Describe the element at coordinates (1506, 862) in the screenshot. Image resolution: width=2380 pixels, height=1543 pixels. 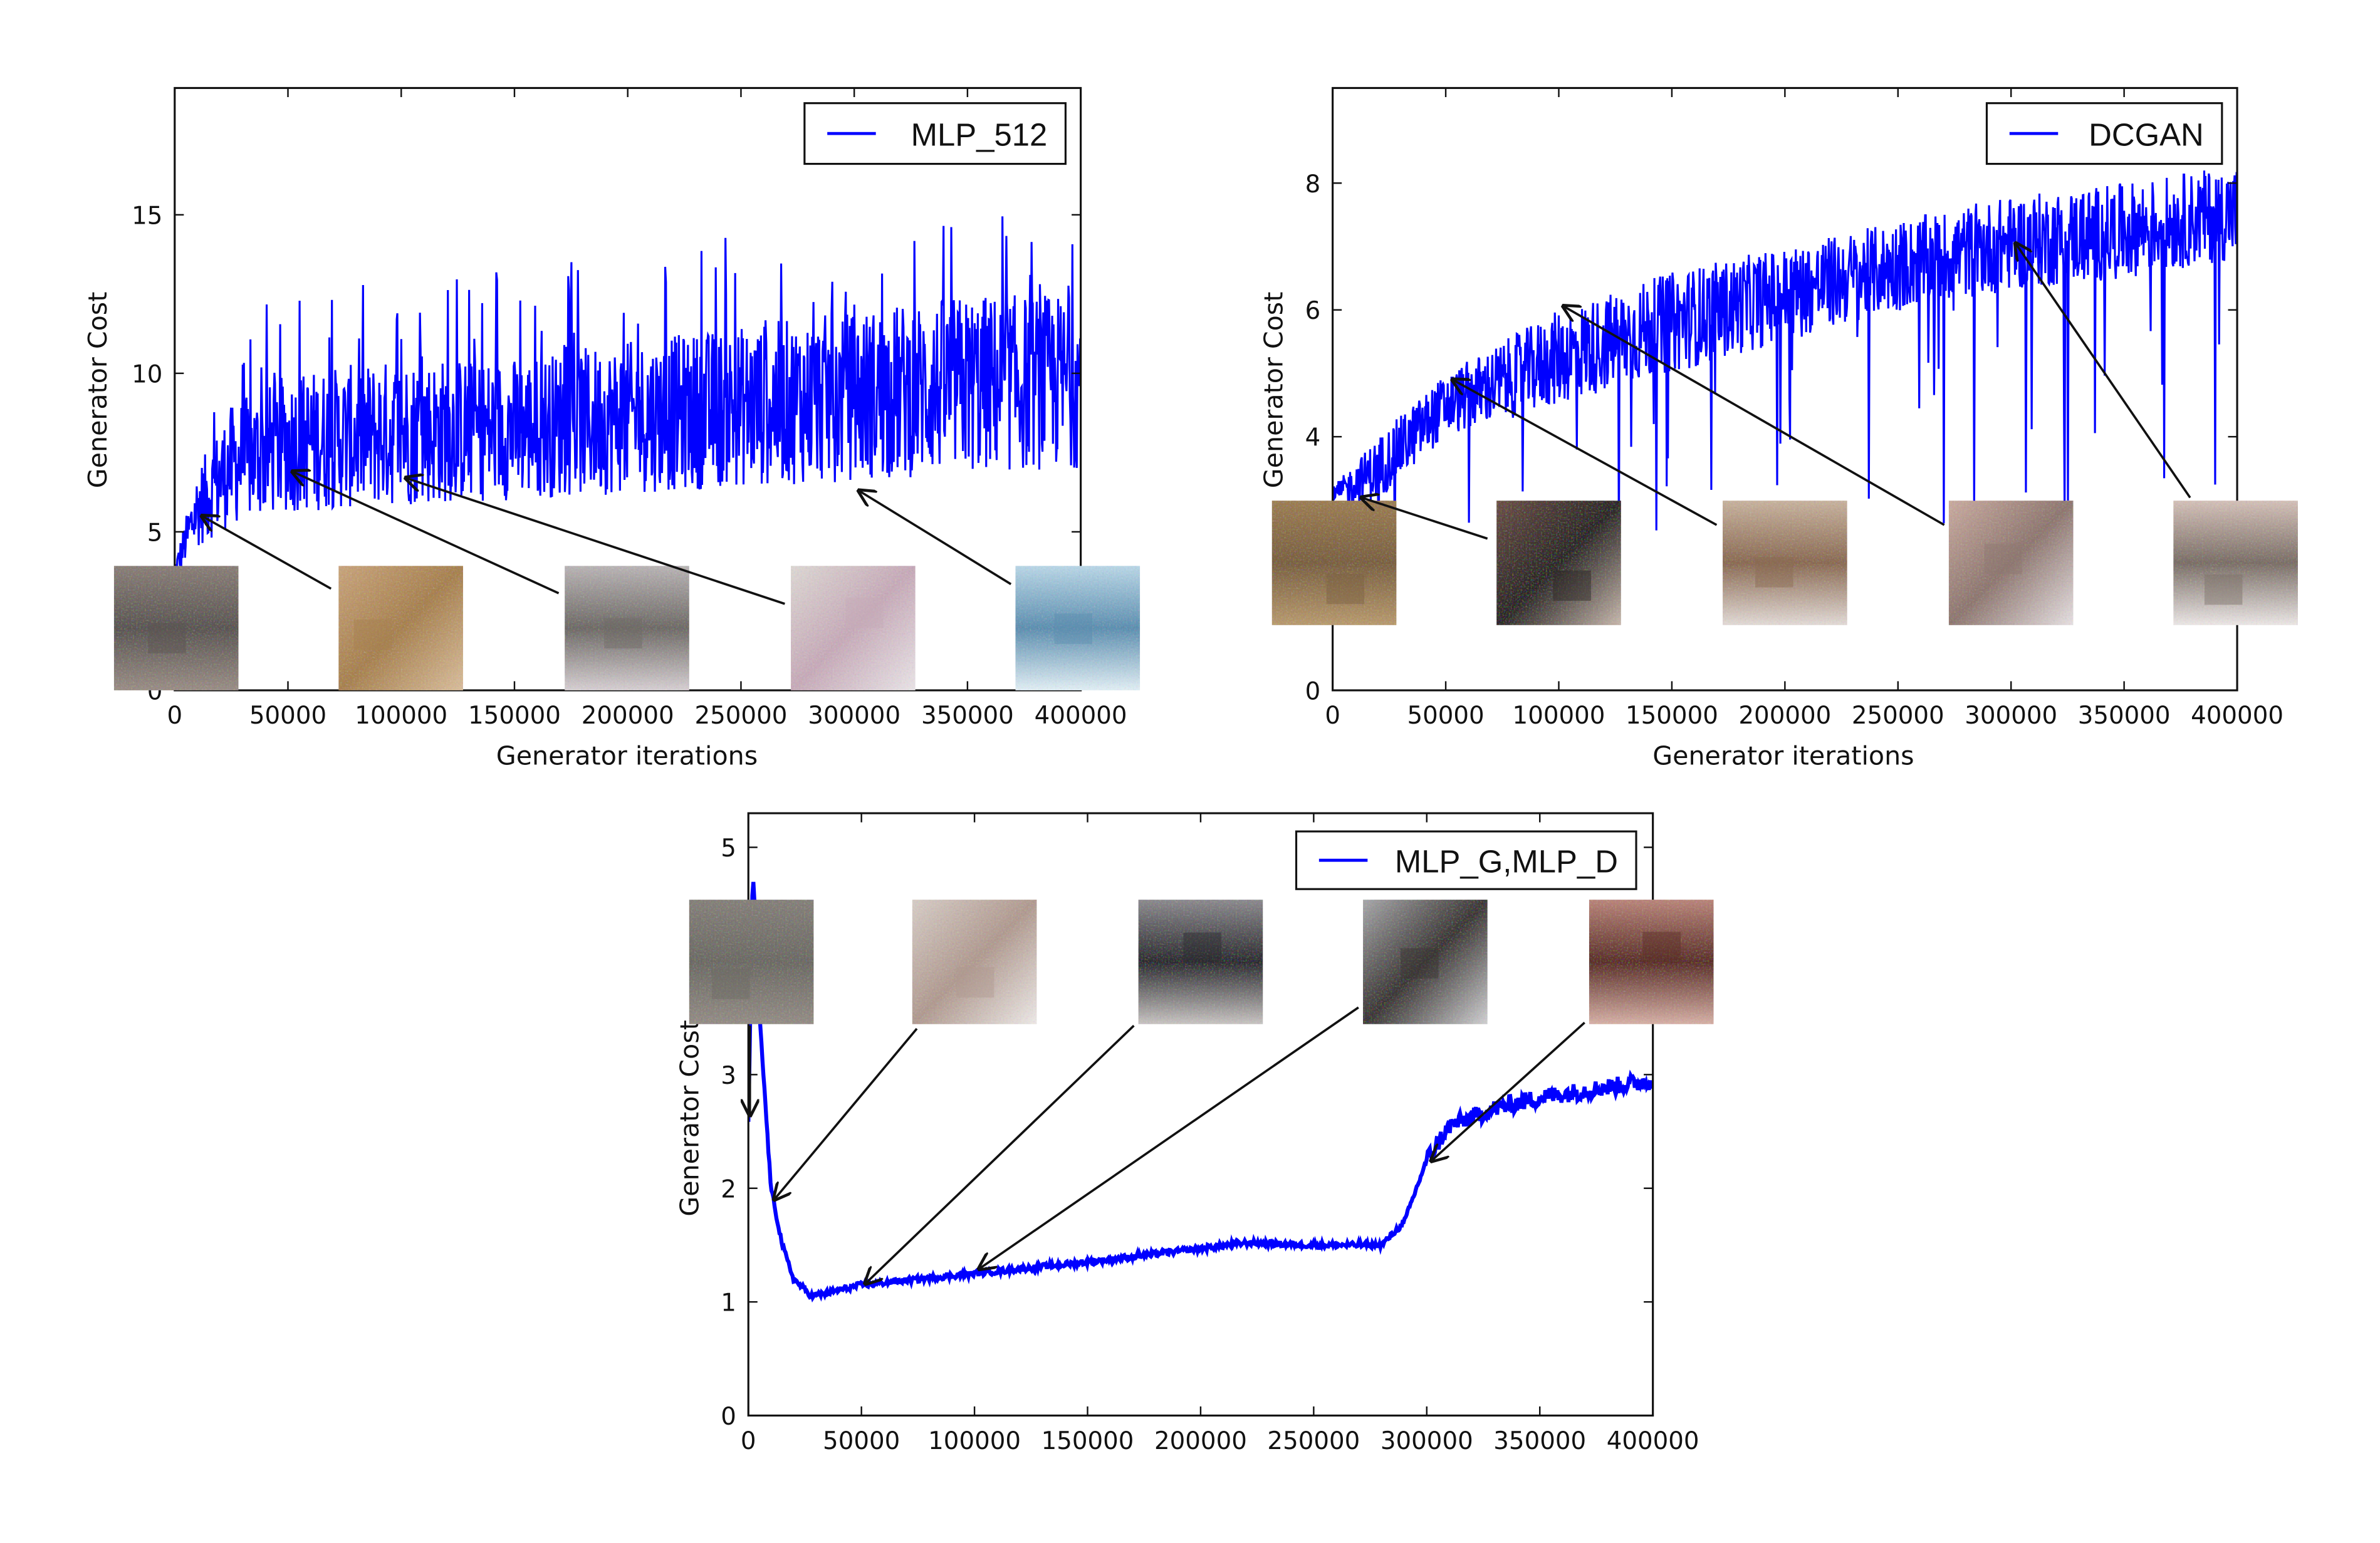
I see `legend-label: MLP_G,MLP_D` at that location.